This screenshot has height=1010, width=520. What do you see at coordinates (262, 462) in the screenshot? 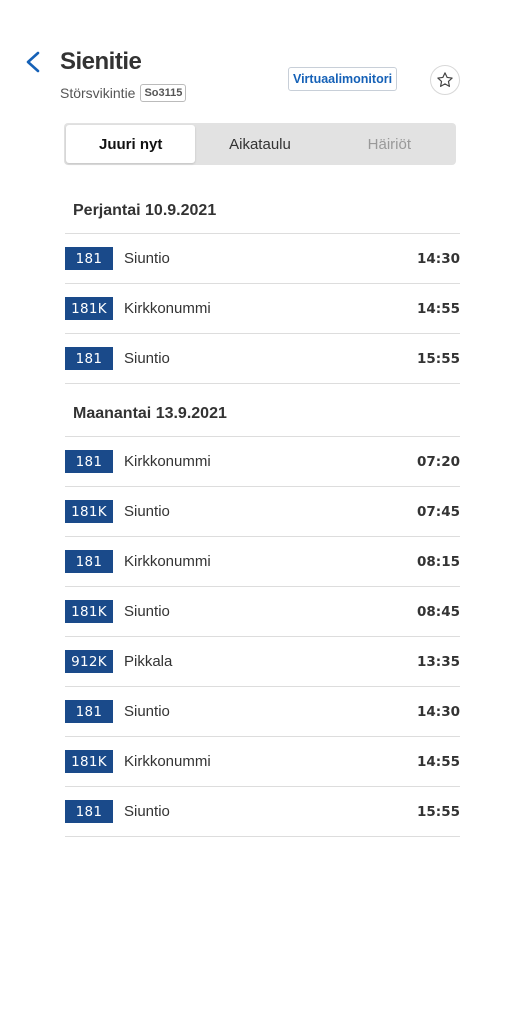
I see `departure-row: 181 Kirkkonummi 07:20` at bounding box center [262, 462].